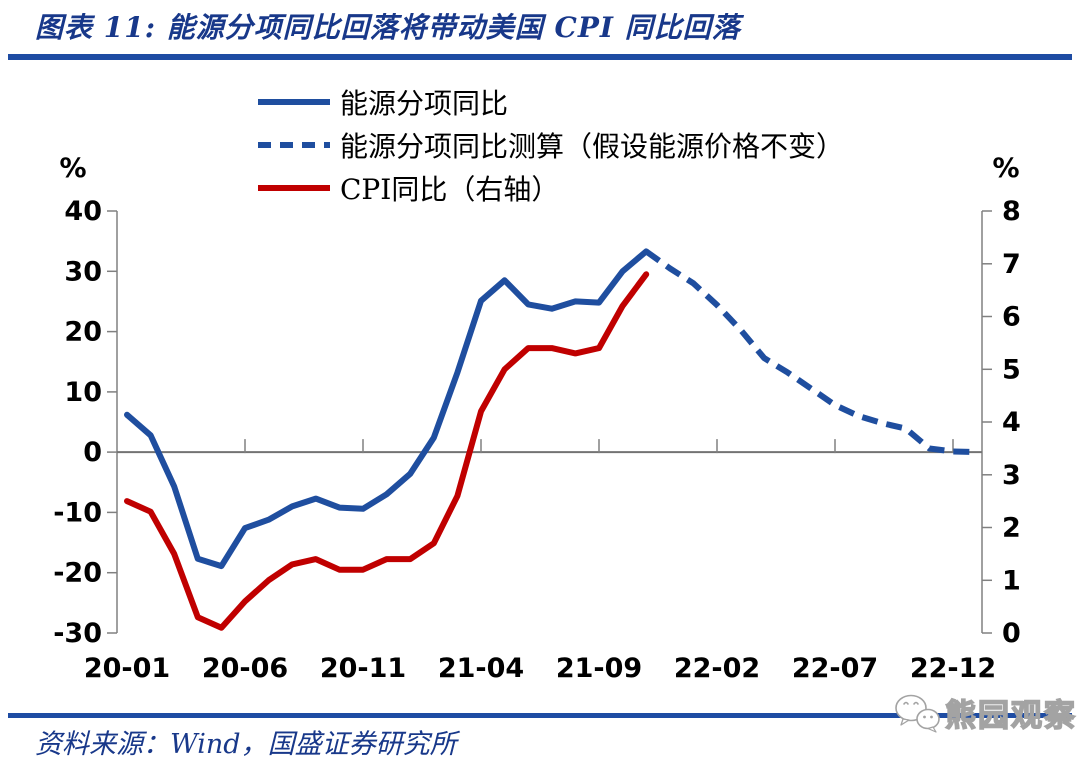 The height and width of the screenshot is (760, 1080). What do you see at coordinates (77, 512) in the screenshot?
I see `svg-text: -10` at bounding box center [77, 512].